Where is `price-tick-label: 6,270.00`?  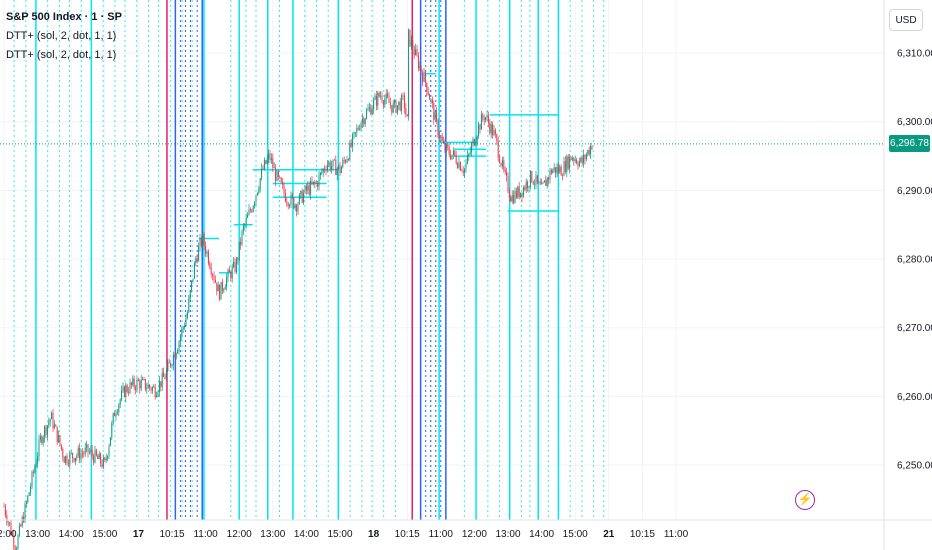
price-tick-label: 6,270.00 is located at coordinates (914, 328).